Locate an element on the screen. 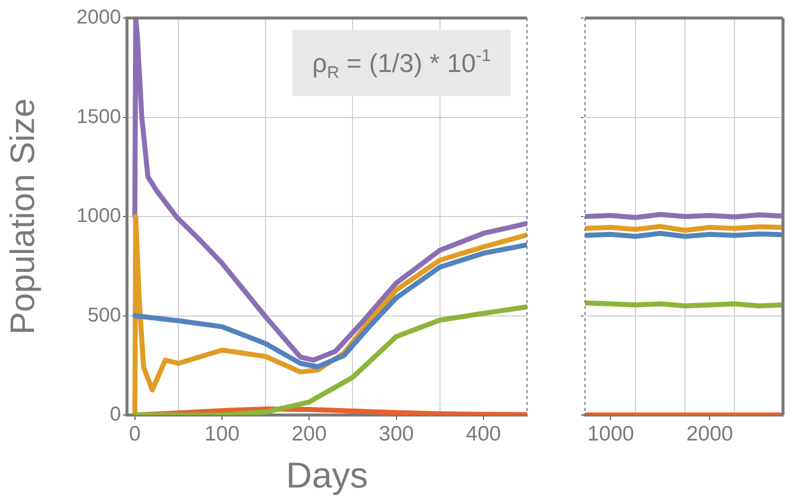 This screenshot has width=790, height=503. x-tick-label: 100 is located at coordinates (222, 434).